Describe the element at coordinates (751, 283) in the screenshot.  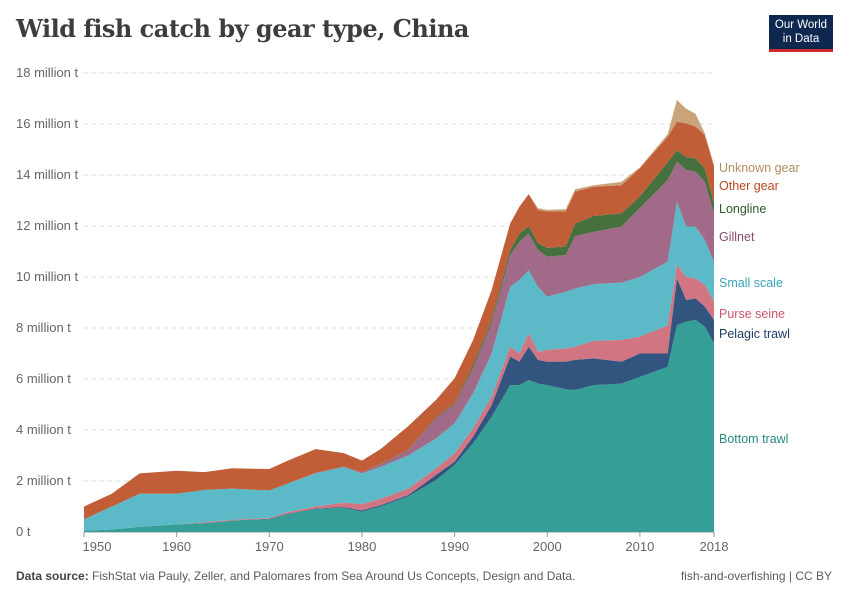
I see `series-label-small-scale: Small scale` at that location.